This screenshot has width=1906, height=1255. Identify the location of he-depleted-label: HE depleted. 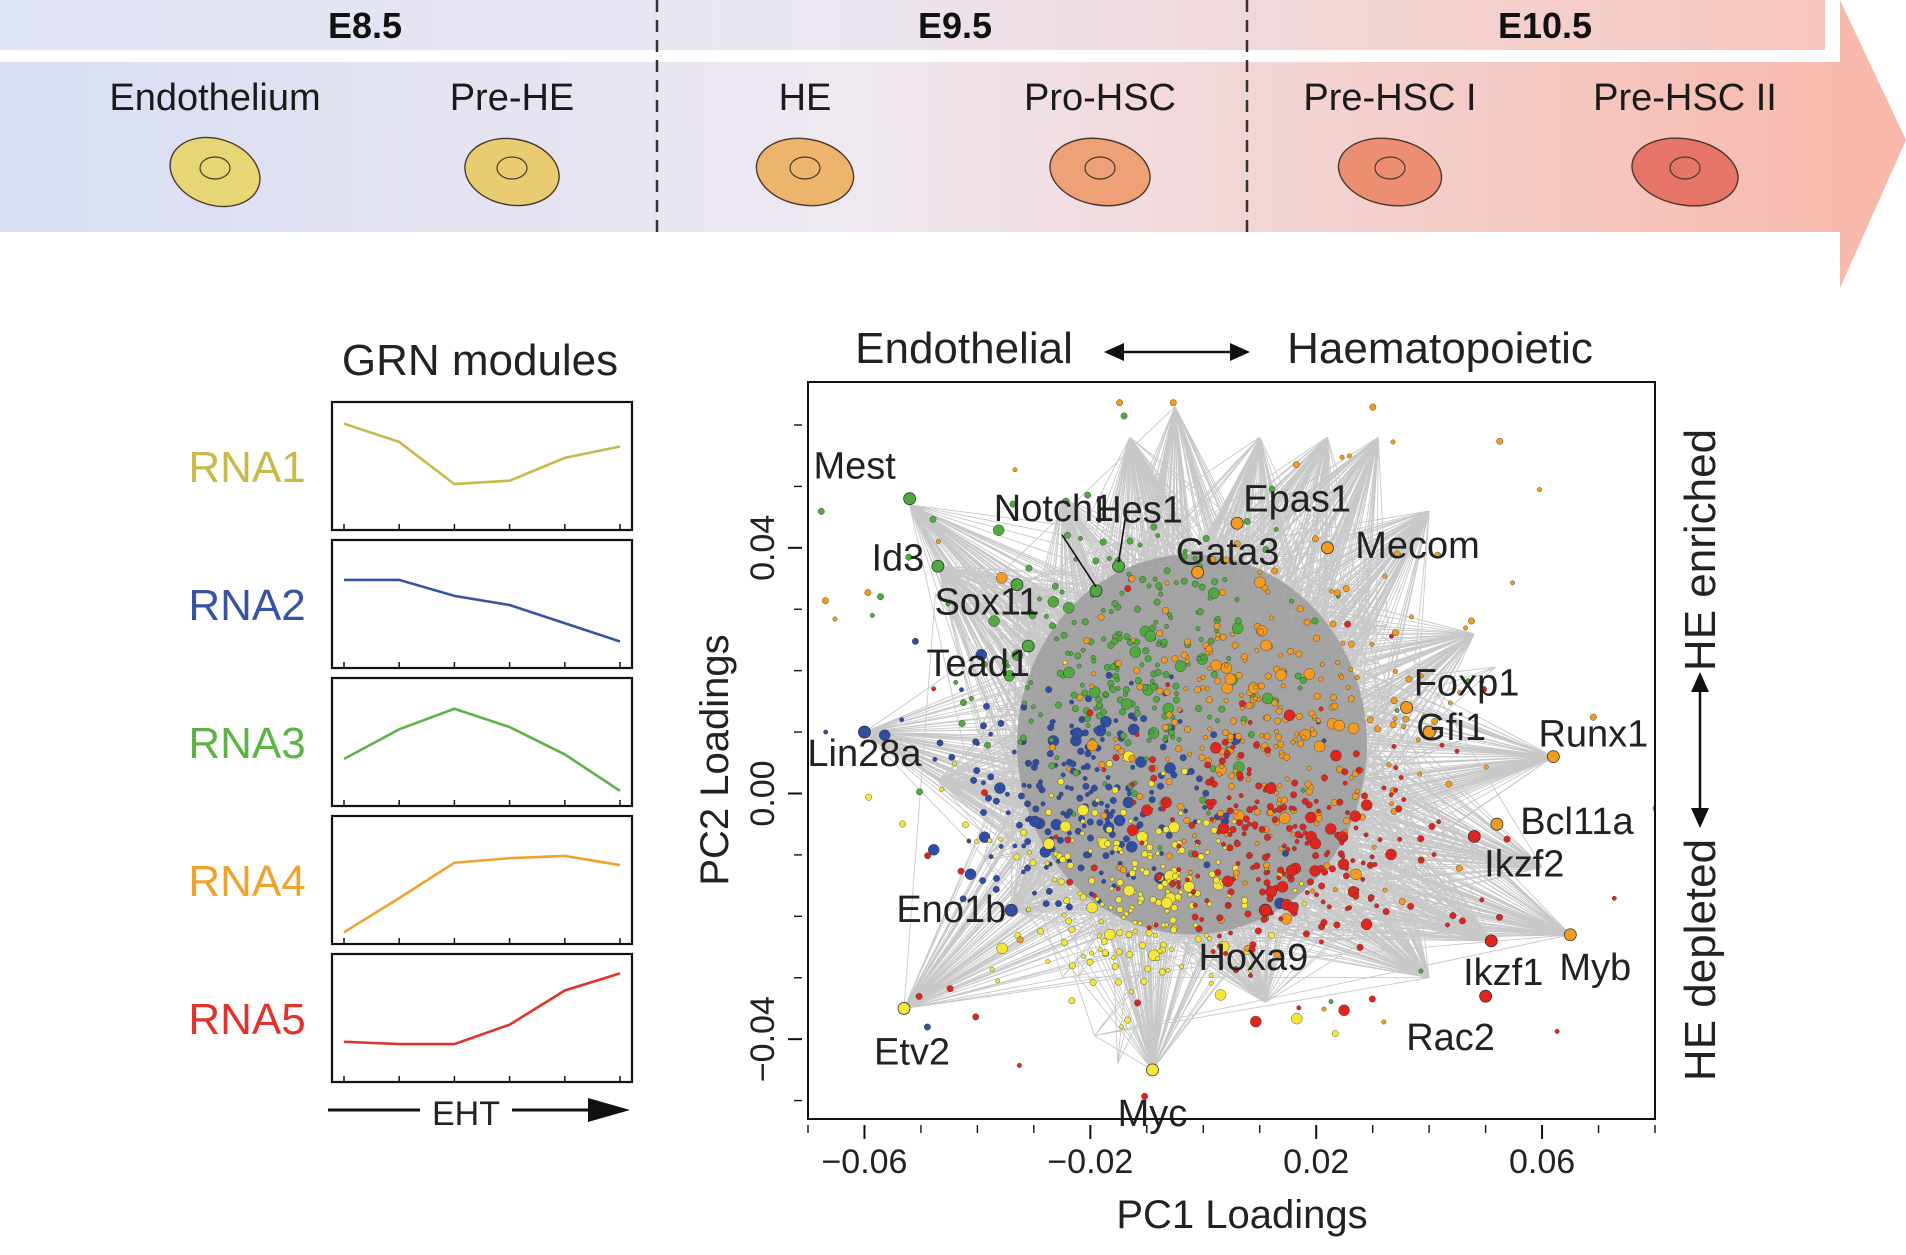
(1700, 960).